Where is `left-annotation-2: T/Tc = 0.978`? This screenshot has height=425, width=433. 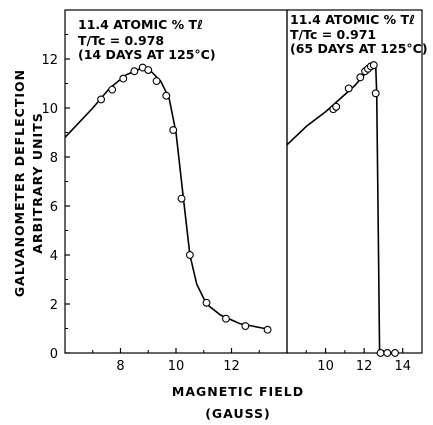
left-annotation-2: T/Tc = 0.978 is located at coordinates (121, 40).